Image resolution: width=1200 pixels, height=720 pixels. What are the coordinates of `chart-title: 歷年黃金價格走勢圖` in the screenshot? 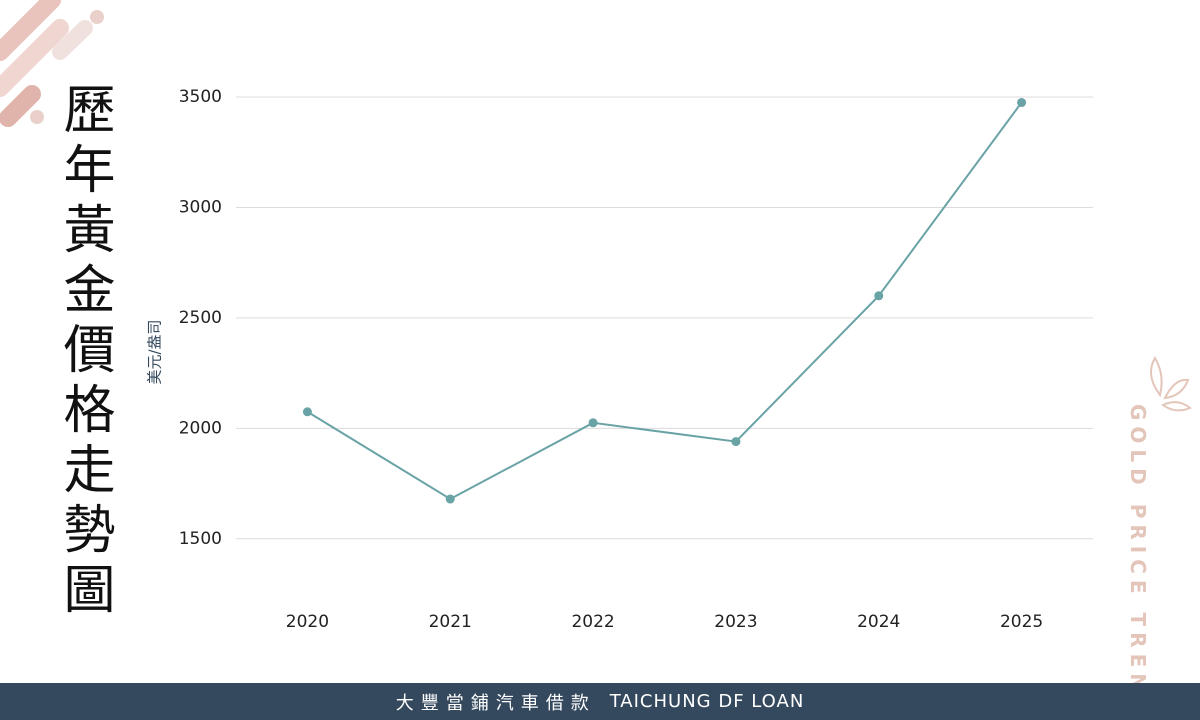 It's located at (84, 352).